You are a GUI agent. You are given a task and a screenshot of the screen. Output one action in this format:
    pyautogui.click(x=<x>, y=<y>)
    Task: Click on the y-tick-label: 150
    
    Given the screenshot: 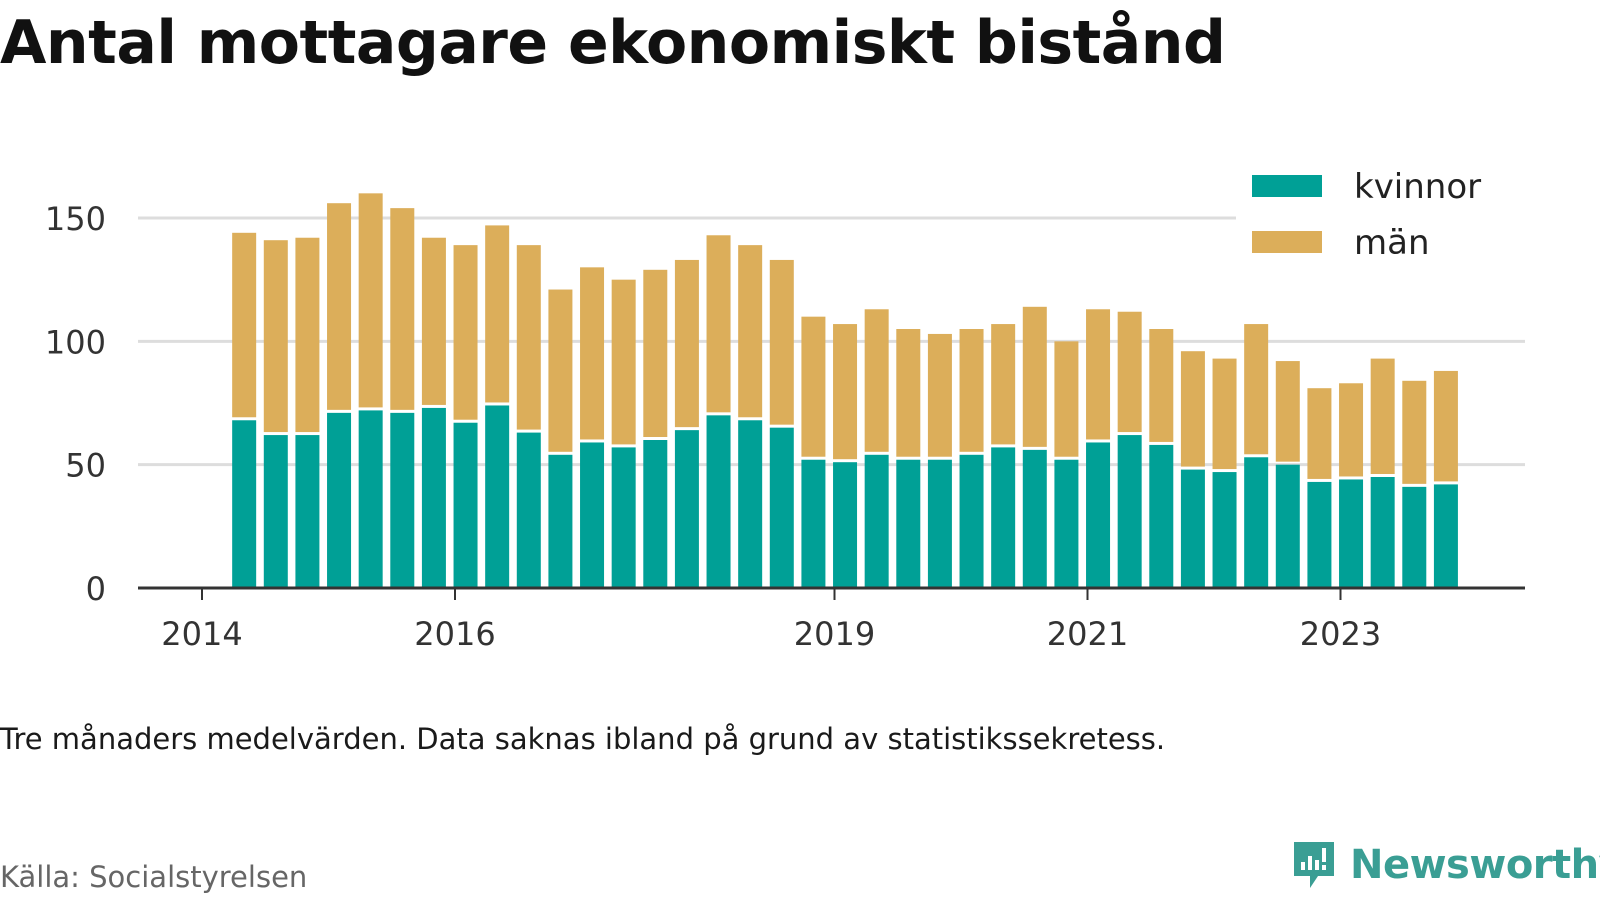 What is the action you would take?
    pyautogui.click(x=75, y=219)
    